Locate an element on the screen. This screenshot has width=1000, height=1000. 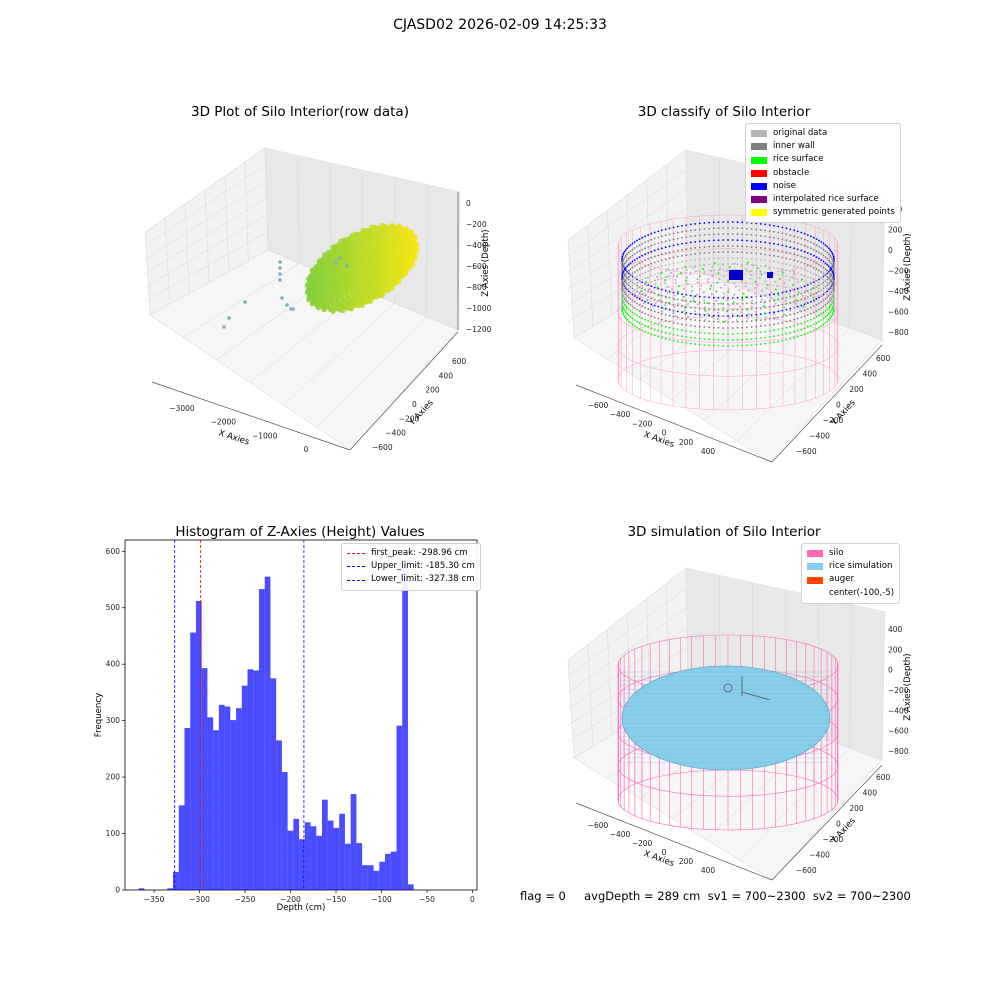
simulation-zlabel: Z Axies (Depth) is located at coordinates (908, 687).